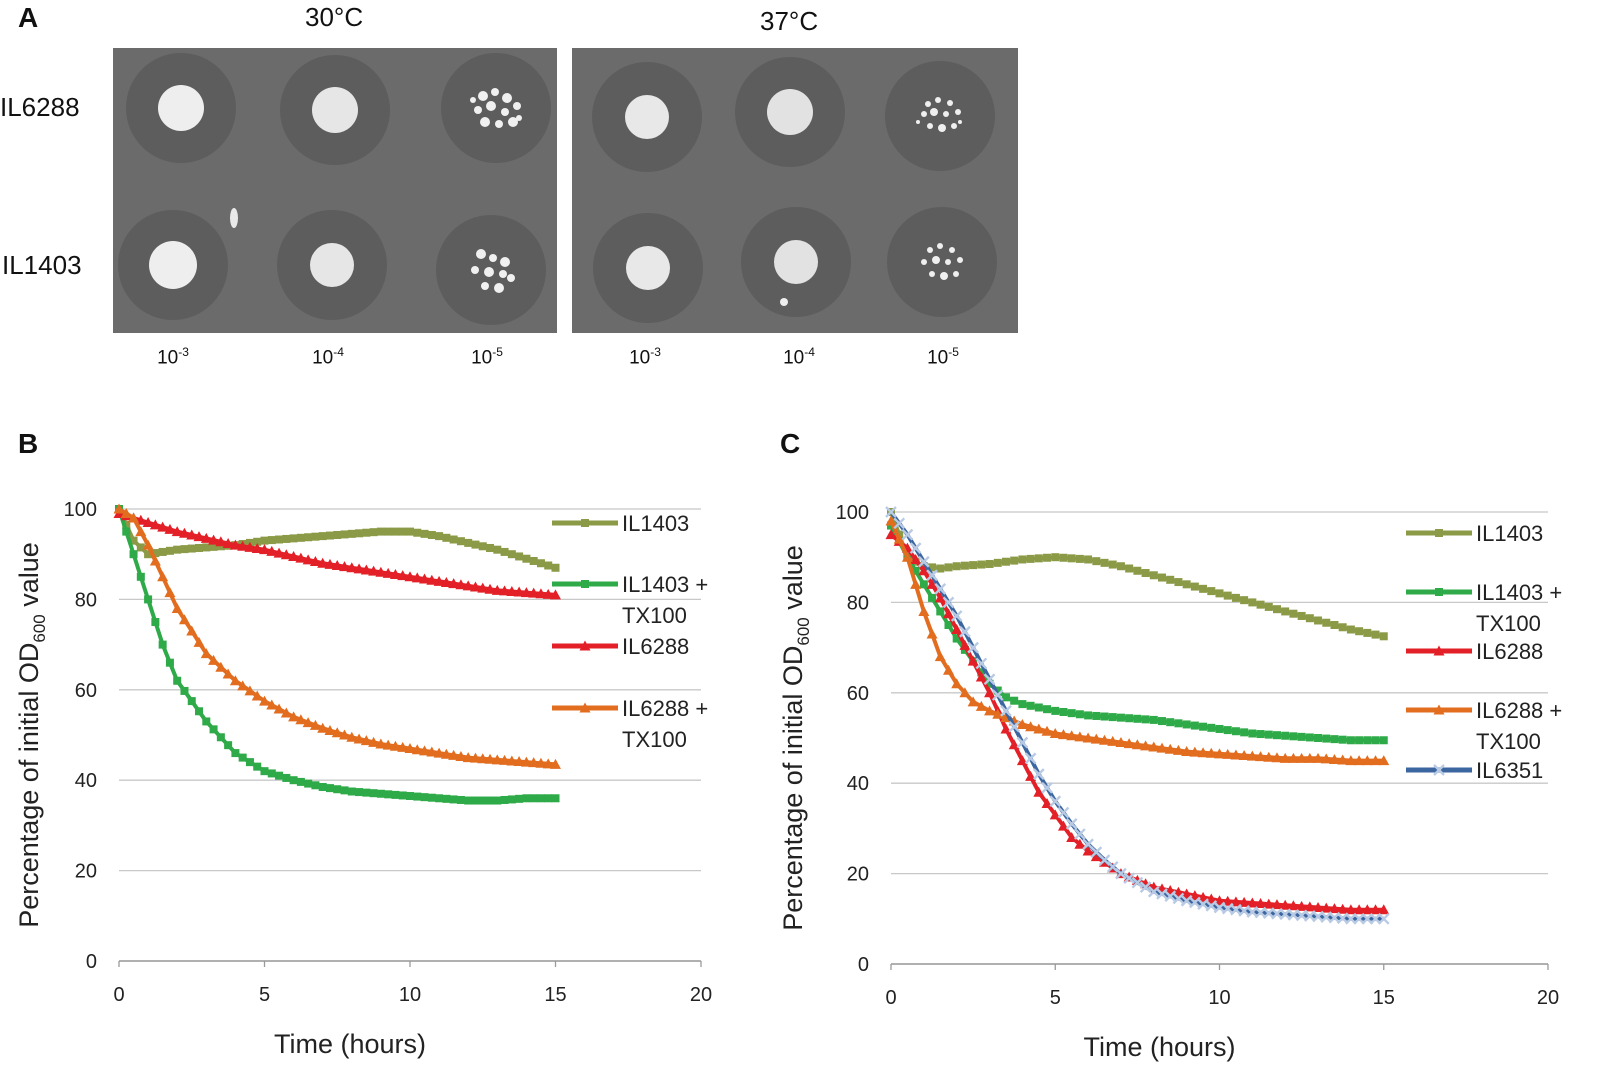 The width and height of the screenshot is (1600, 1086). I want to click on legend-item-il6351: IL6351, so click(1474, 770).